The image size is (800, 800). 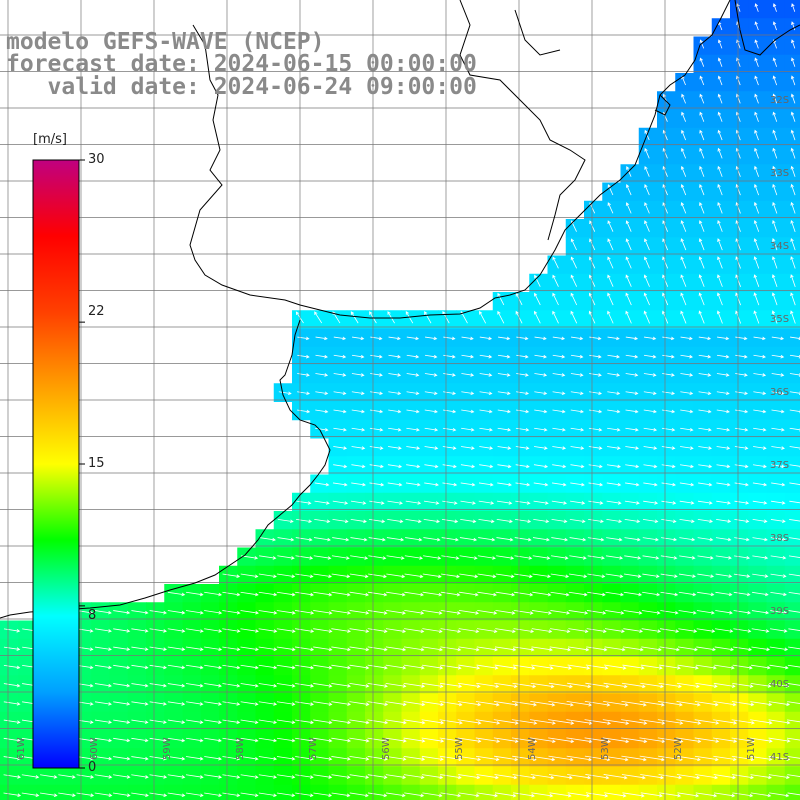 I want to click on title-valid-date: valid date: 2024-06-24 09:00:00, so click(x=241, y=87).